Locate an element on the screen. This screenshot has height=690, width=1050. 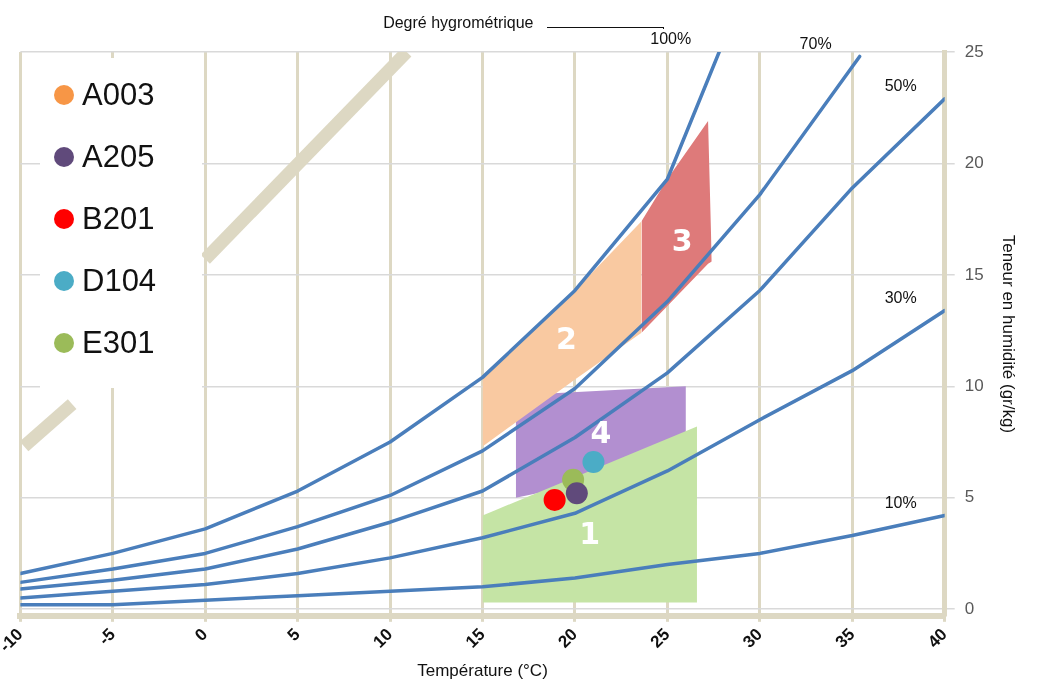
legend-label: A205 is located at coordinates (118, 157).